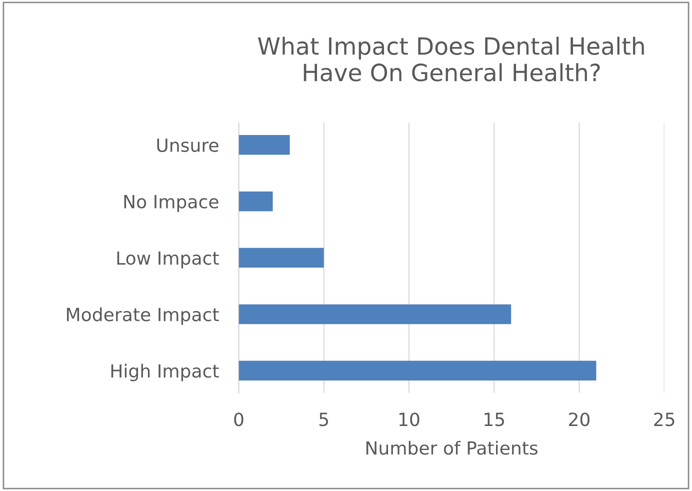  Describe the element at coordinates (165, 373) in the screenshot. I see `y-tick-label: High Impact` at that location.